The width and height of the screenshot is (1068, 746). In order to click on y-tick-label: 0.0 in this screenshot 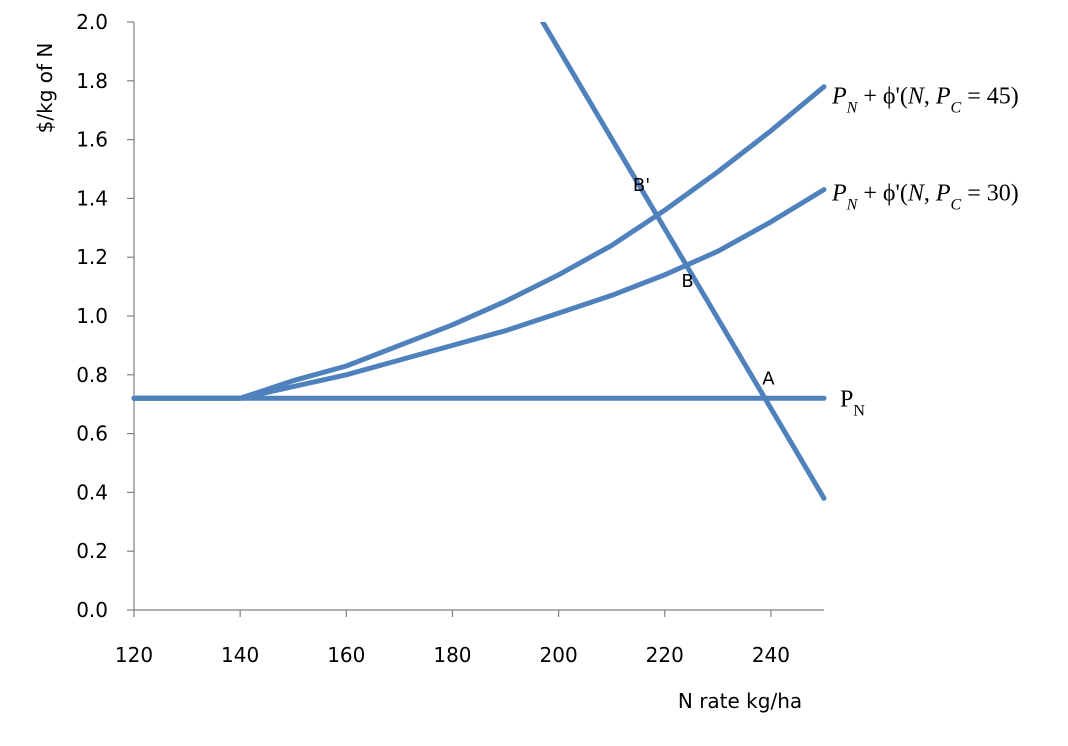, I will do `click(92, 610)`.